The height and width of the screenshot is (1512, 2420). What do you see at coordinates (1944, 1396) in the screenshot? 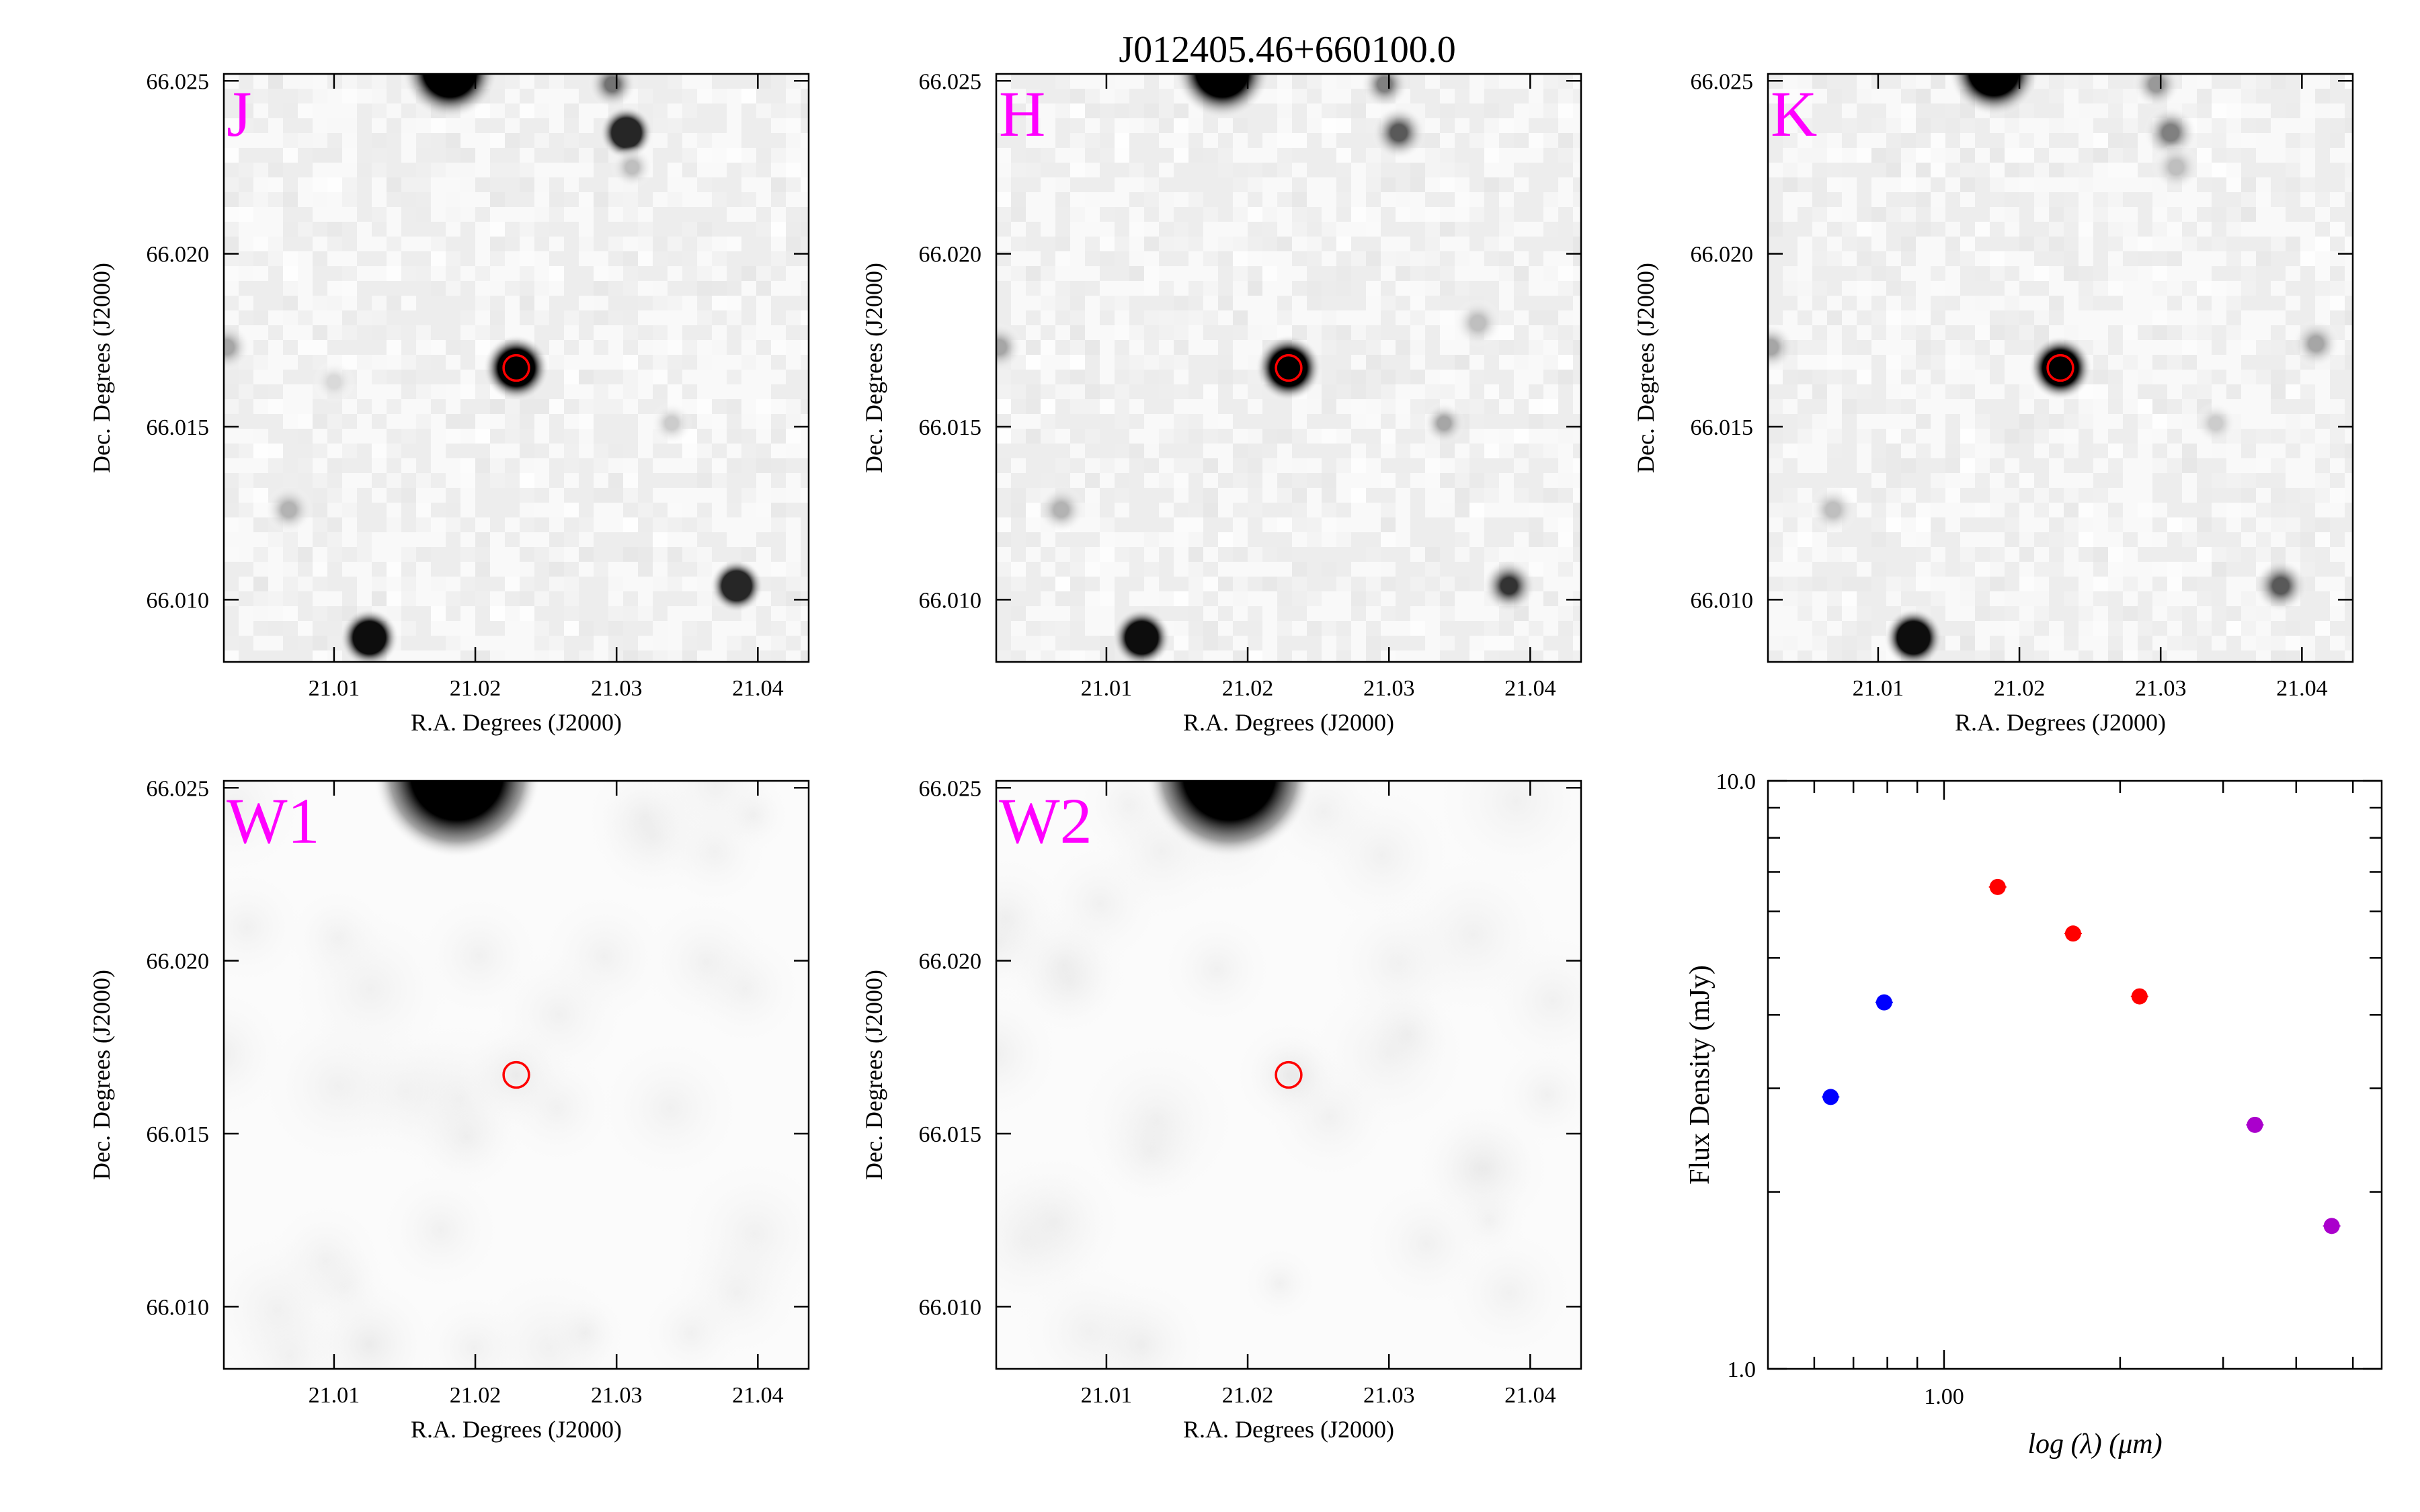
I see `sed-x-tick-label: 1.00` at bounding box center [1944, 1396].